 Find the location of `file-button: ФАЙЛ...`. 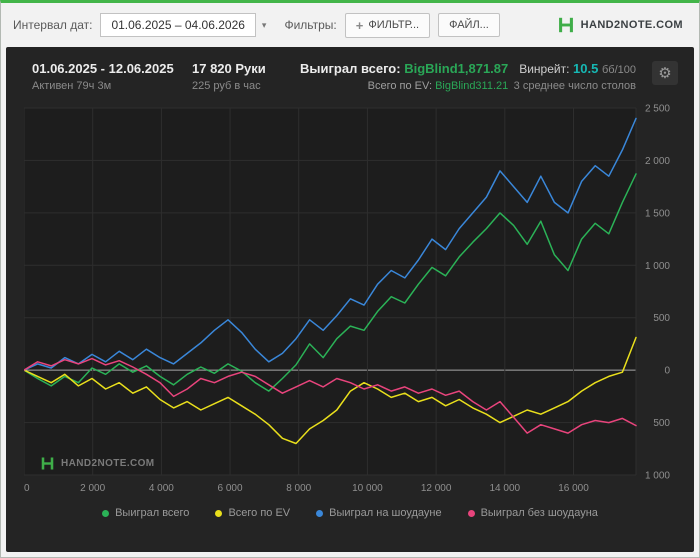

file-button: ФАЙЛ... is located at coordinates (469, 25).